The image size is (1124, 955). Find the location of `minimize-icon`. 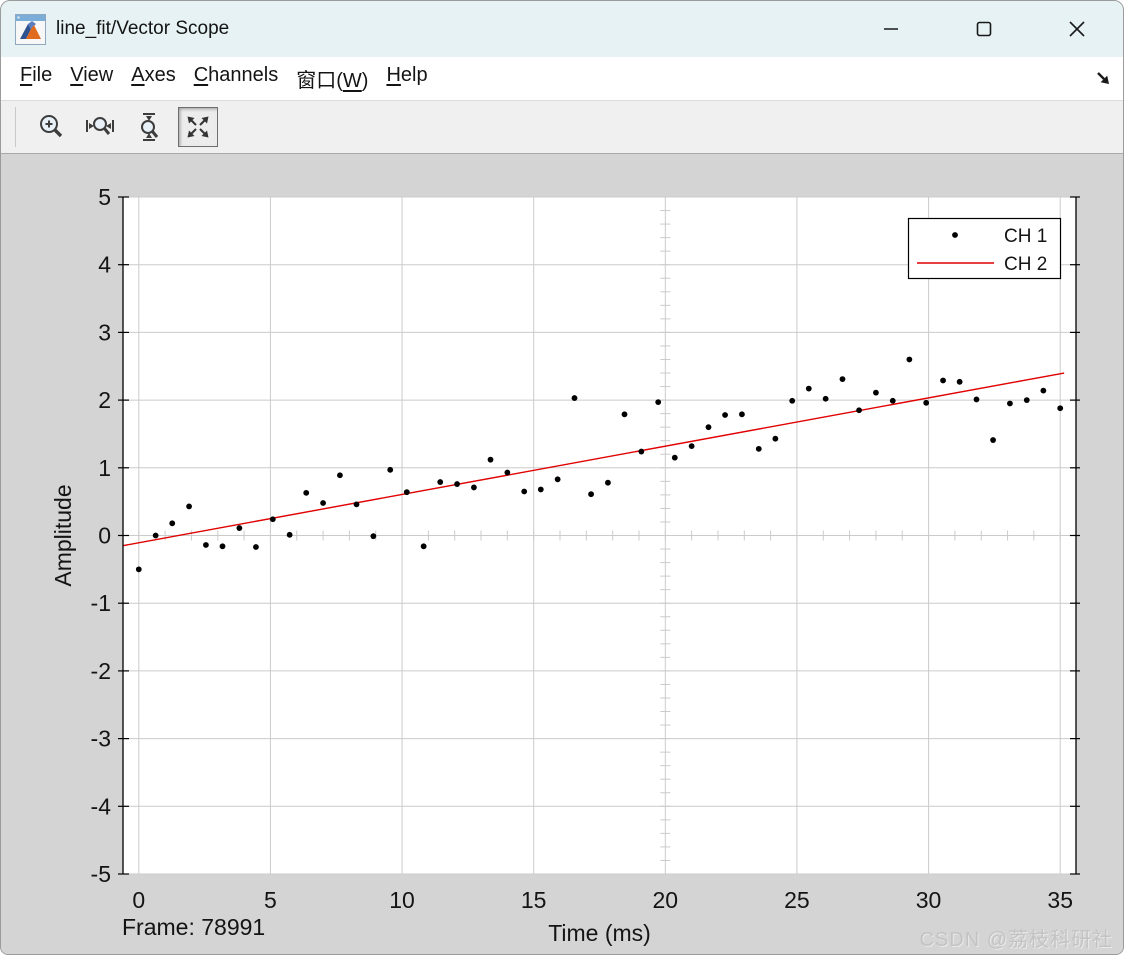

minimize-icon is located at coordinates (890, 29).